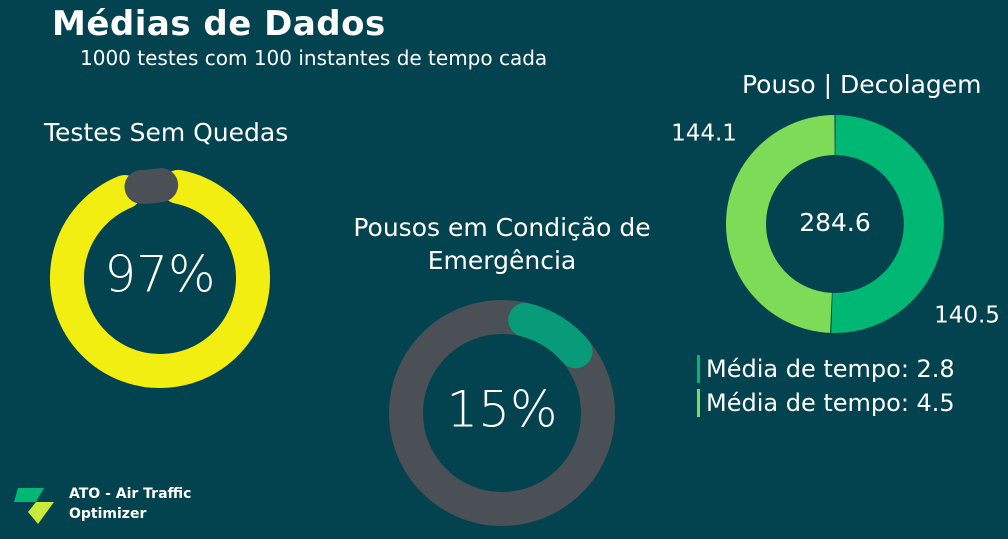 The width and height of the screenshot is (1008, 539). I want to click on donut-testes-sem-quedas: 97%, so click(160, 278).